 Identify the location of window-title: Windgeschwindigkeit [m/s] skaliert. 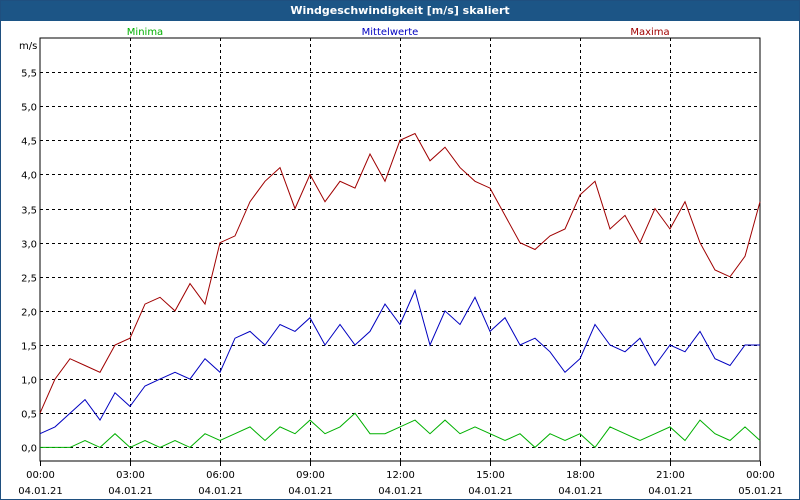
(400, 11).